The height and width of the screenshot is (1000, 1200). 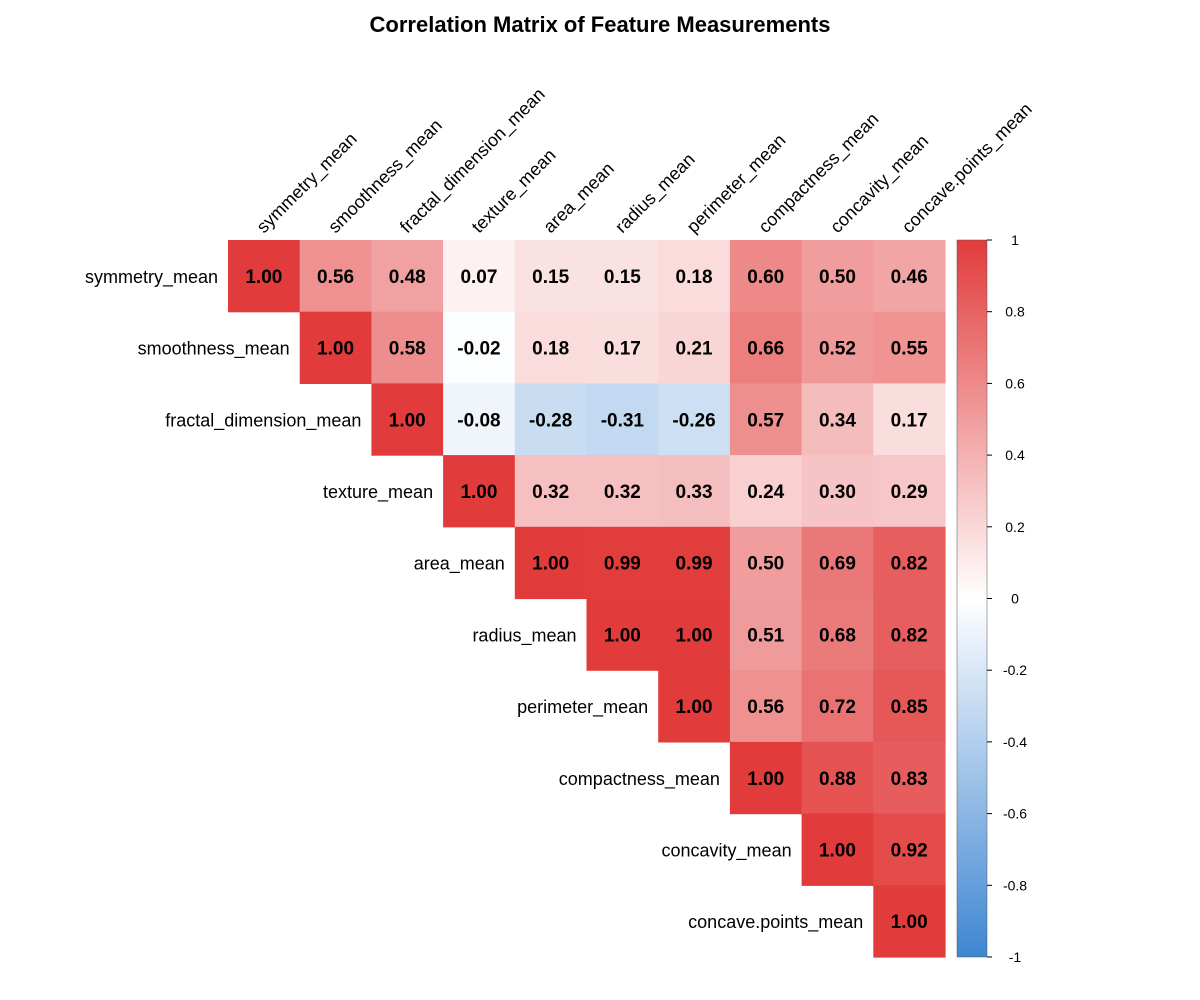 I want to click on heatmap-cell-compactness_mean-concave.points_mean, so click(x=909, y=778).